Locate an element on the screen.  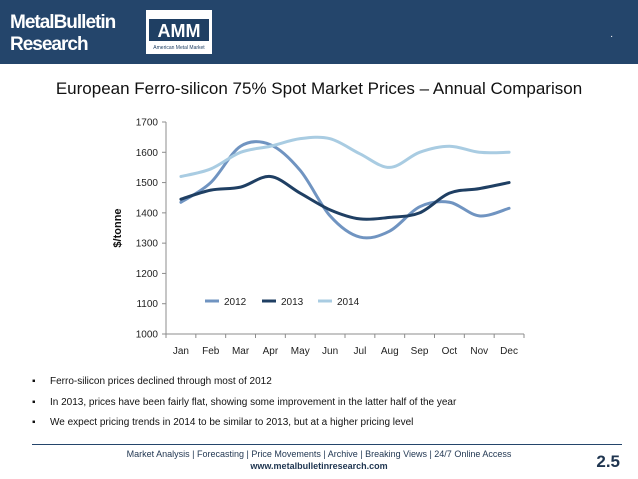
x-axis: Jan Feb Mar Apr May Jun Jul Aug Sep Oct Nov Dec is located at coordinates (345, 345).